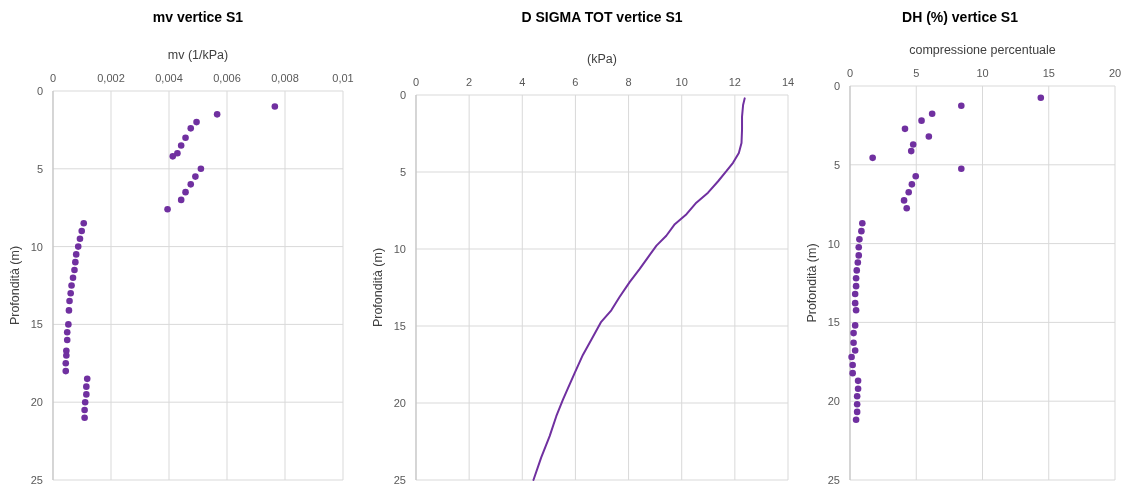 The height and width of the screenshot is (491, 1133). I want to click on x-tick-label: 14, so click(788, 82).